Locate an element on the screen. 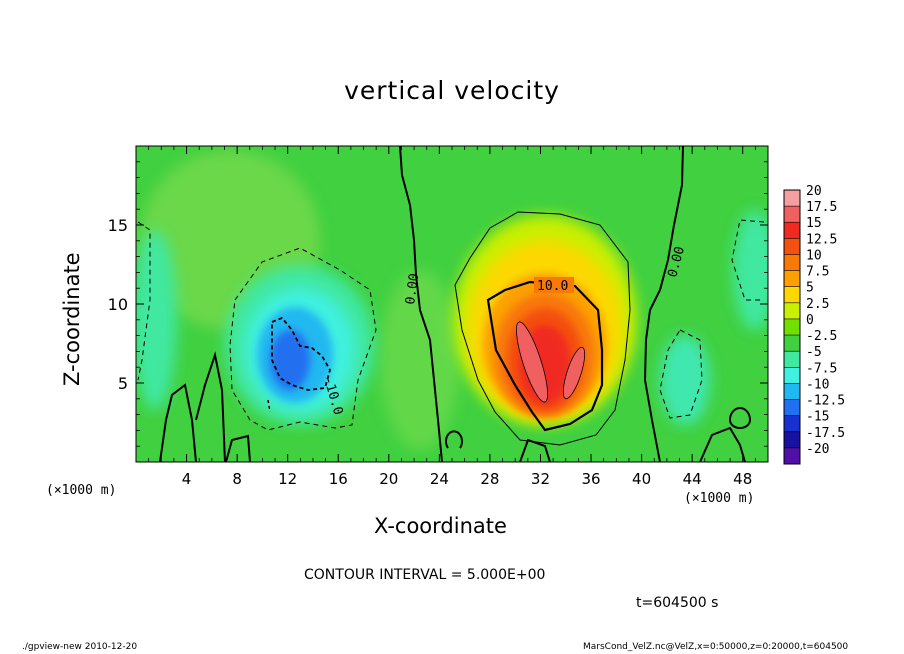 Image resolution: width=904 pixels, height=654 pixels. x-tick-label: 24 is located at coordinates (439, 479).